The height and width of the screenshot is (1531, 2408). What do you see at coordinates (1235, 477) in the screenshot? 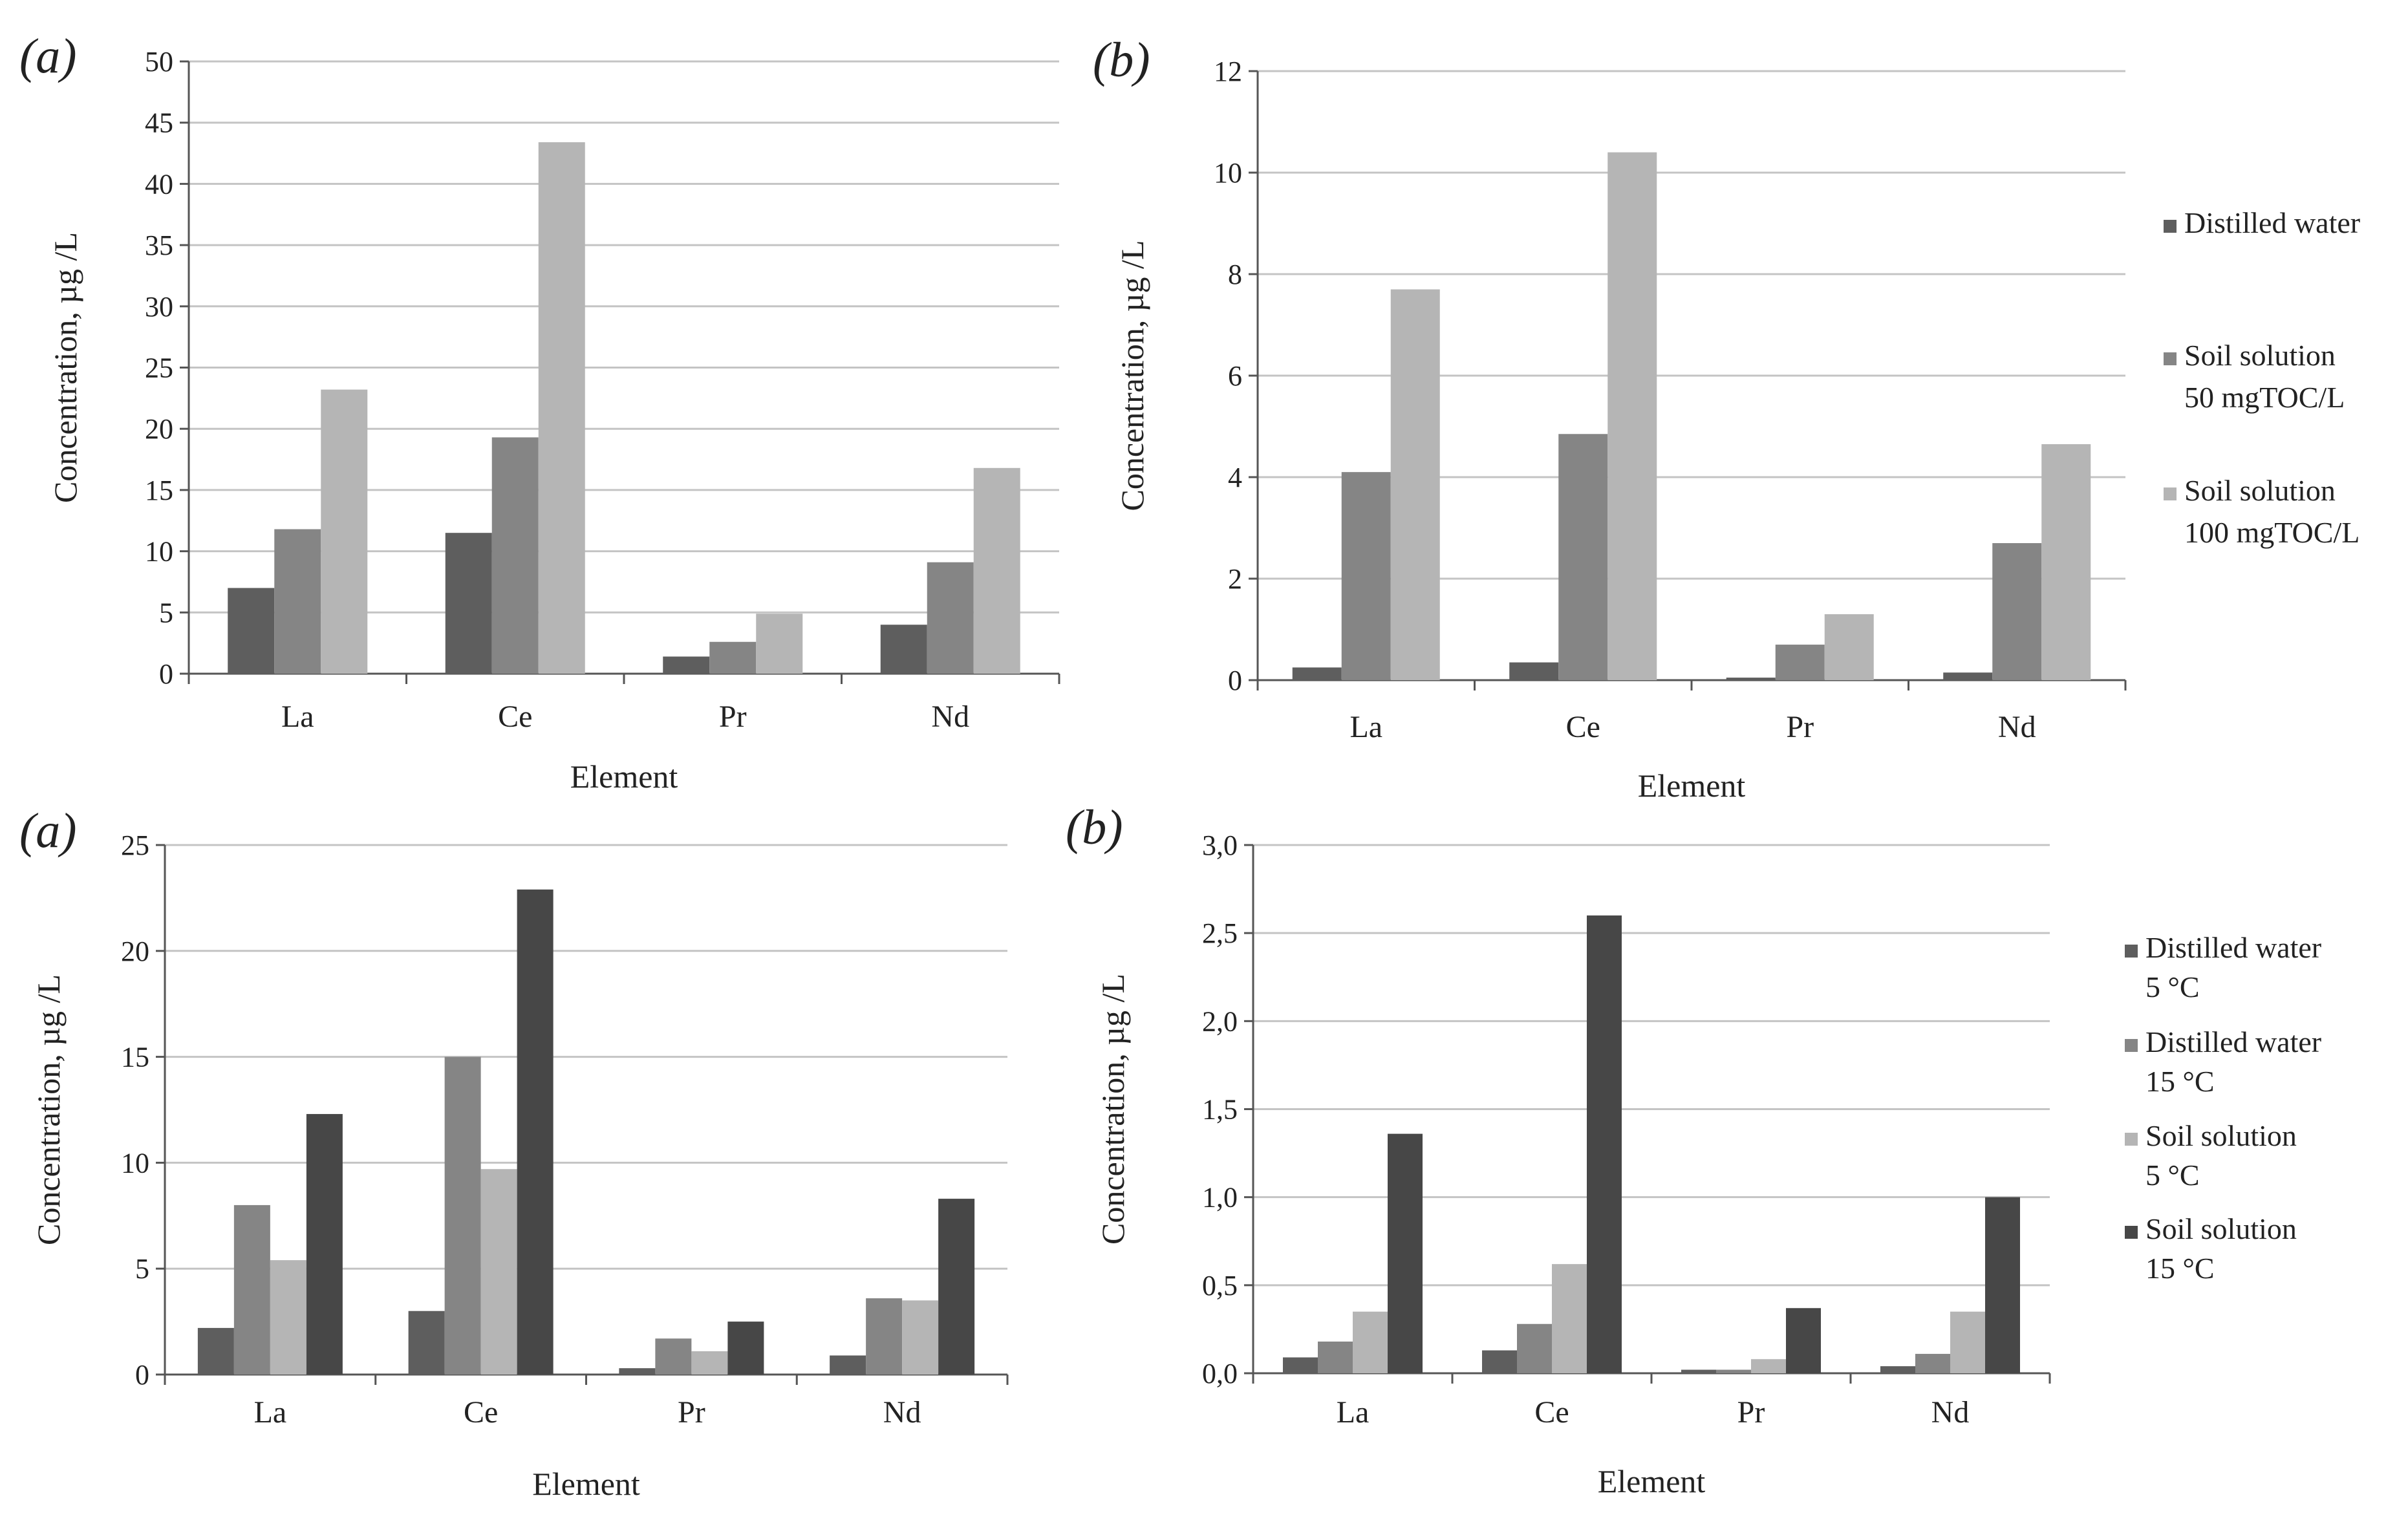
I see `y-tick-label: 4` at bounding box center [1235, 477].